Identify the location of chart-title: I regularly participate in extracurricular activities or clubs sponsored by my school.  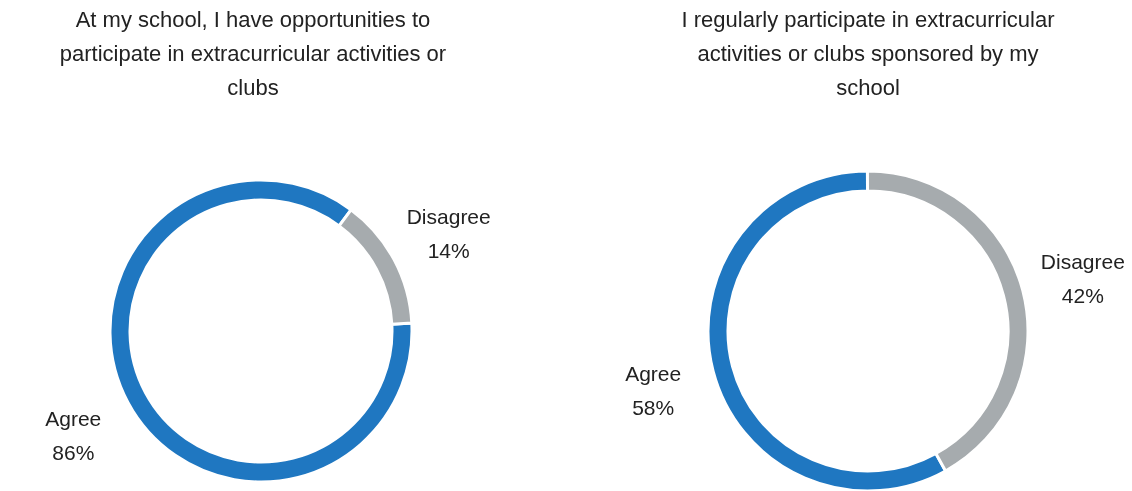
(868, 53).